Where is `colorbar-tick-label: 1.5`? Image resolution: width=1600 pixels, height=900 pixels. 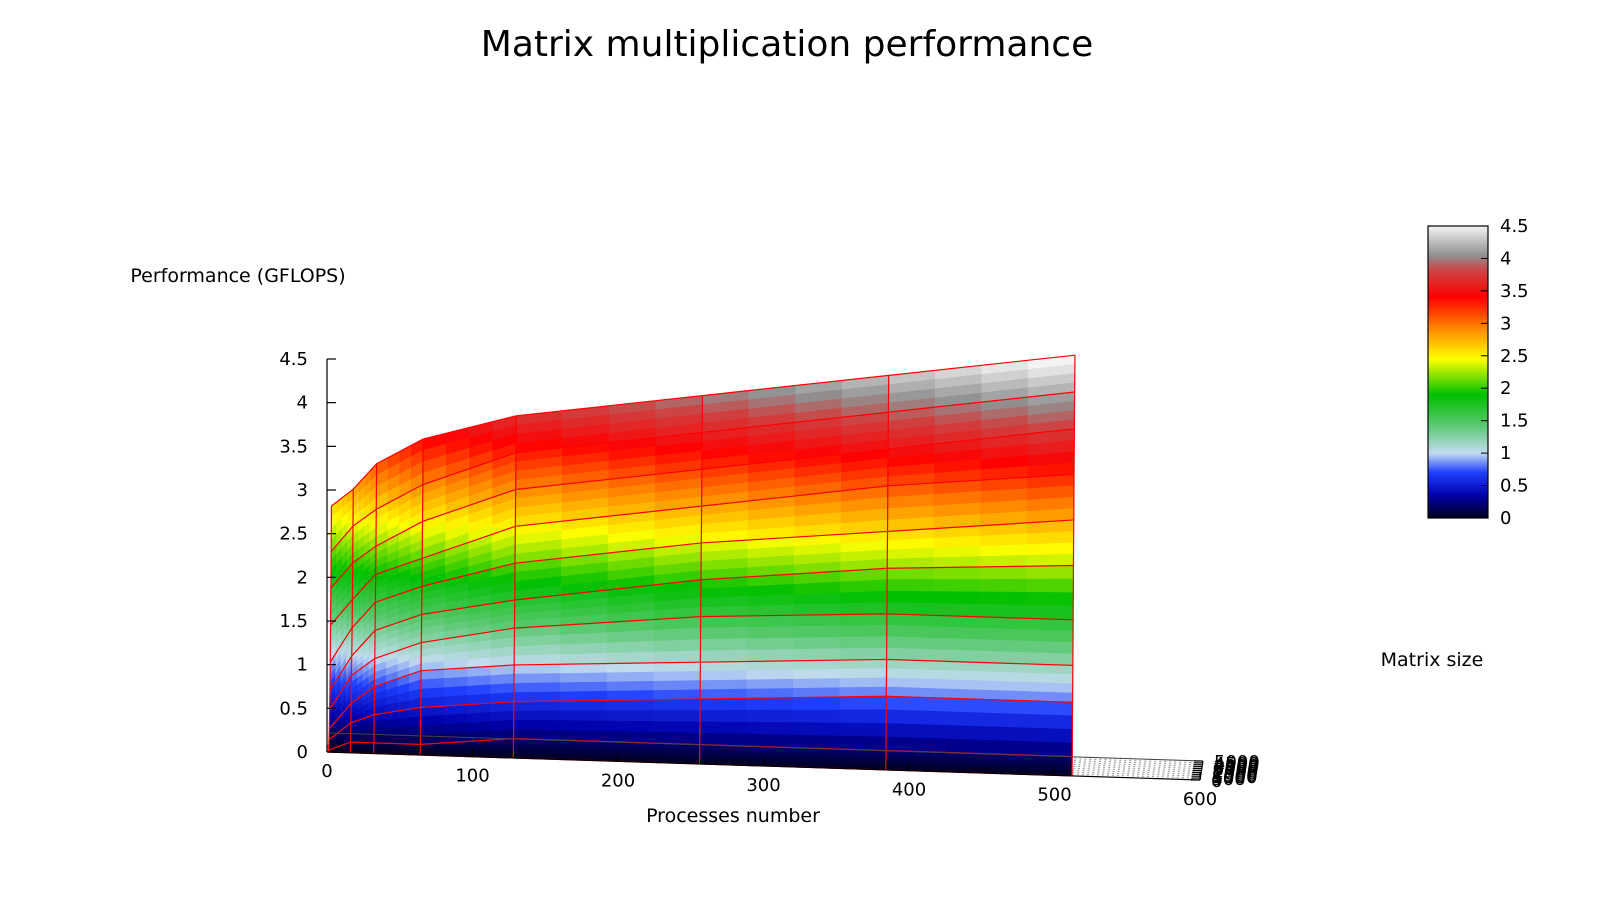
colorbar-tick-label: 1.5 is located at coordinates (1514, 421).